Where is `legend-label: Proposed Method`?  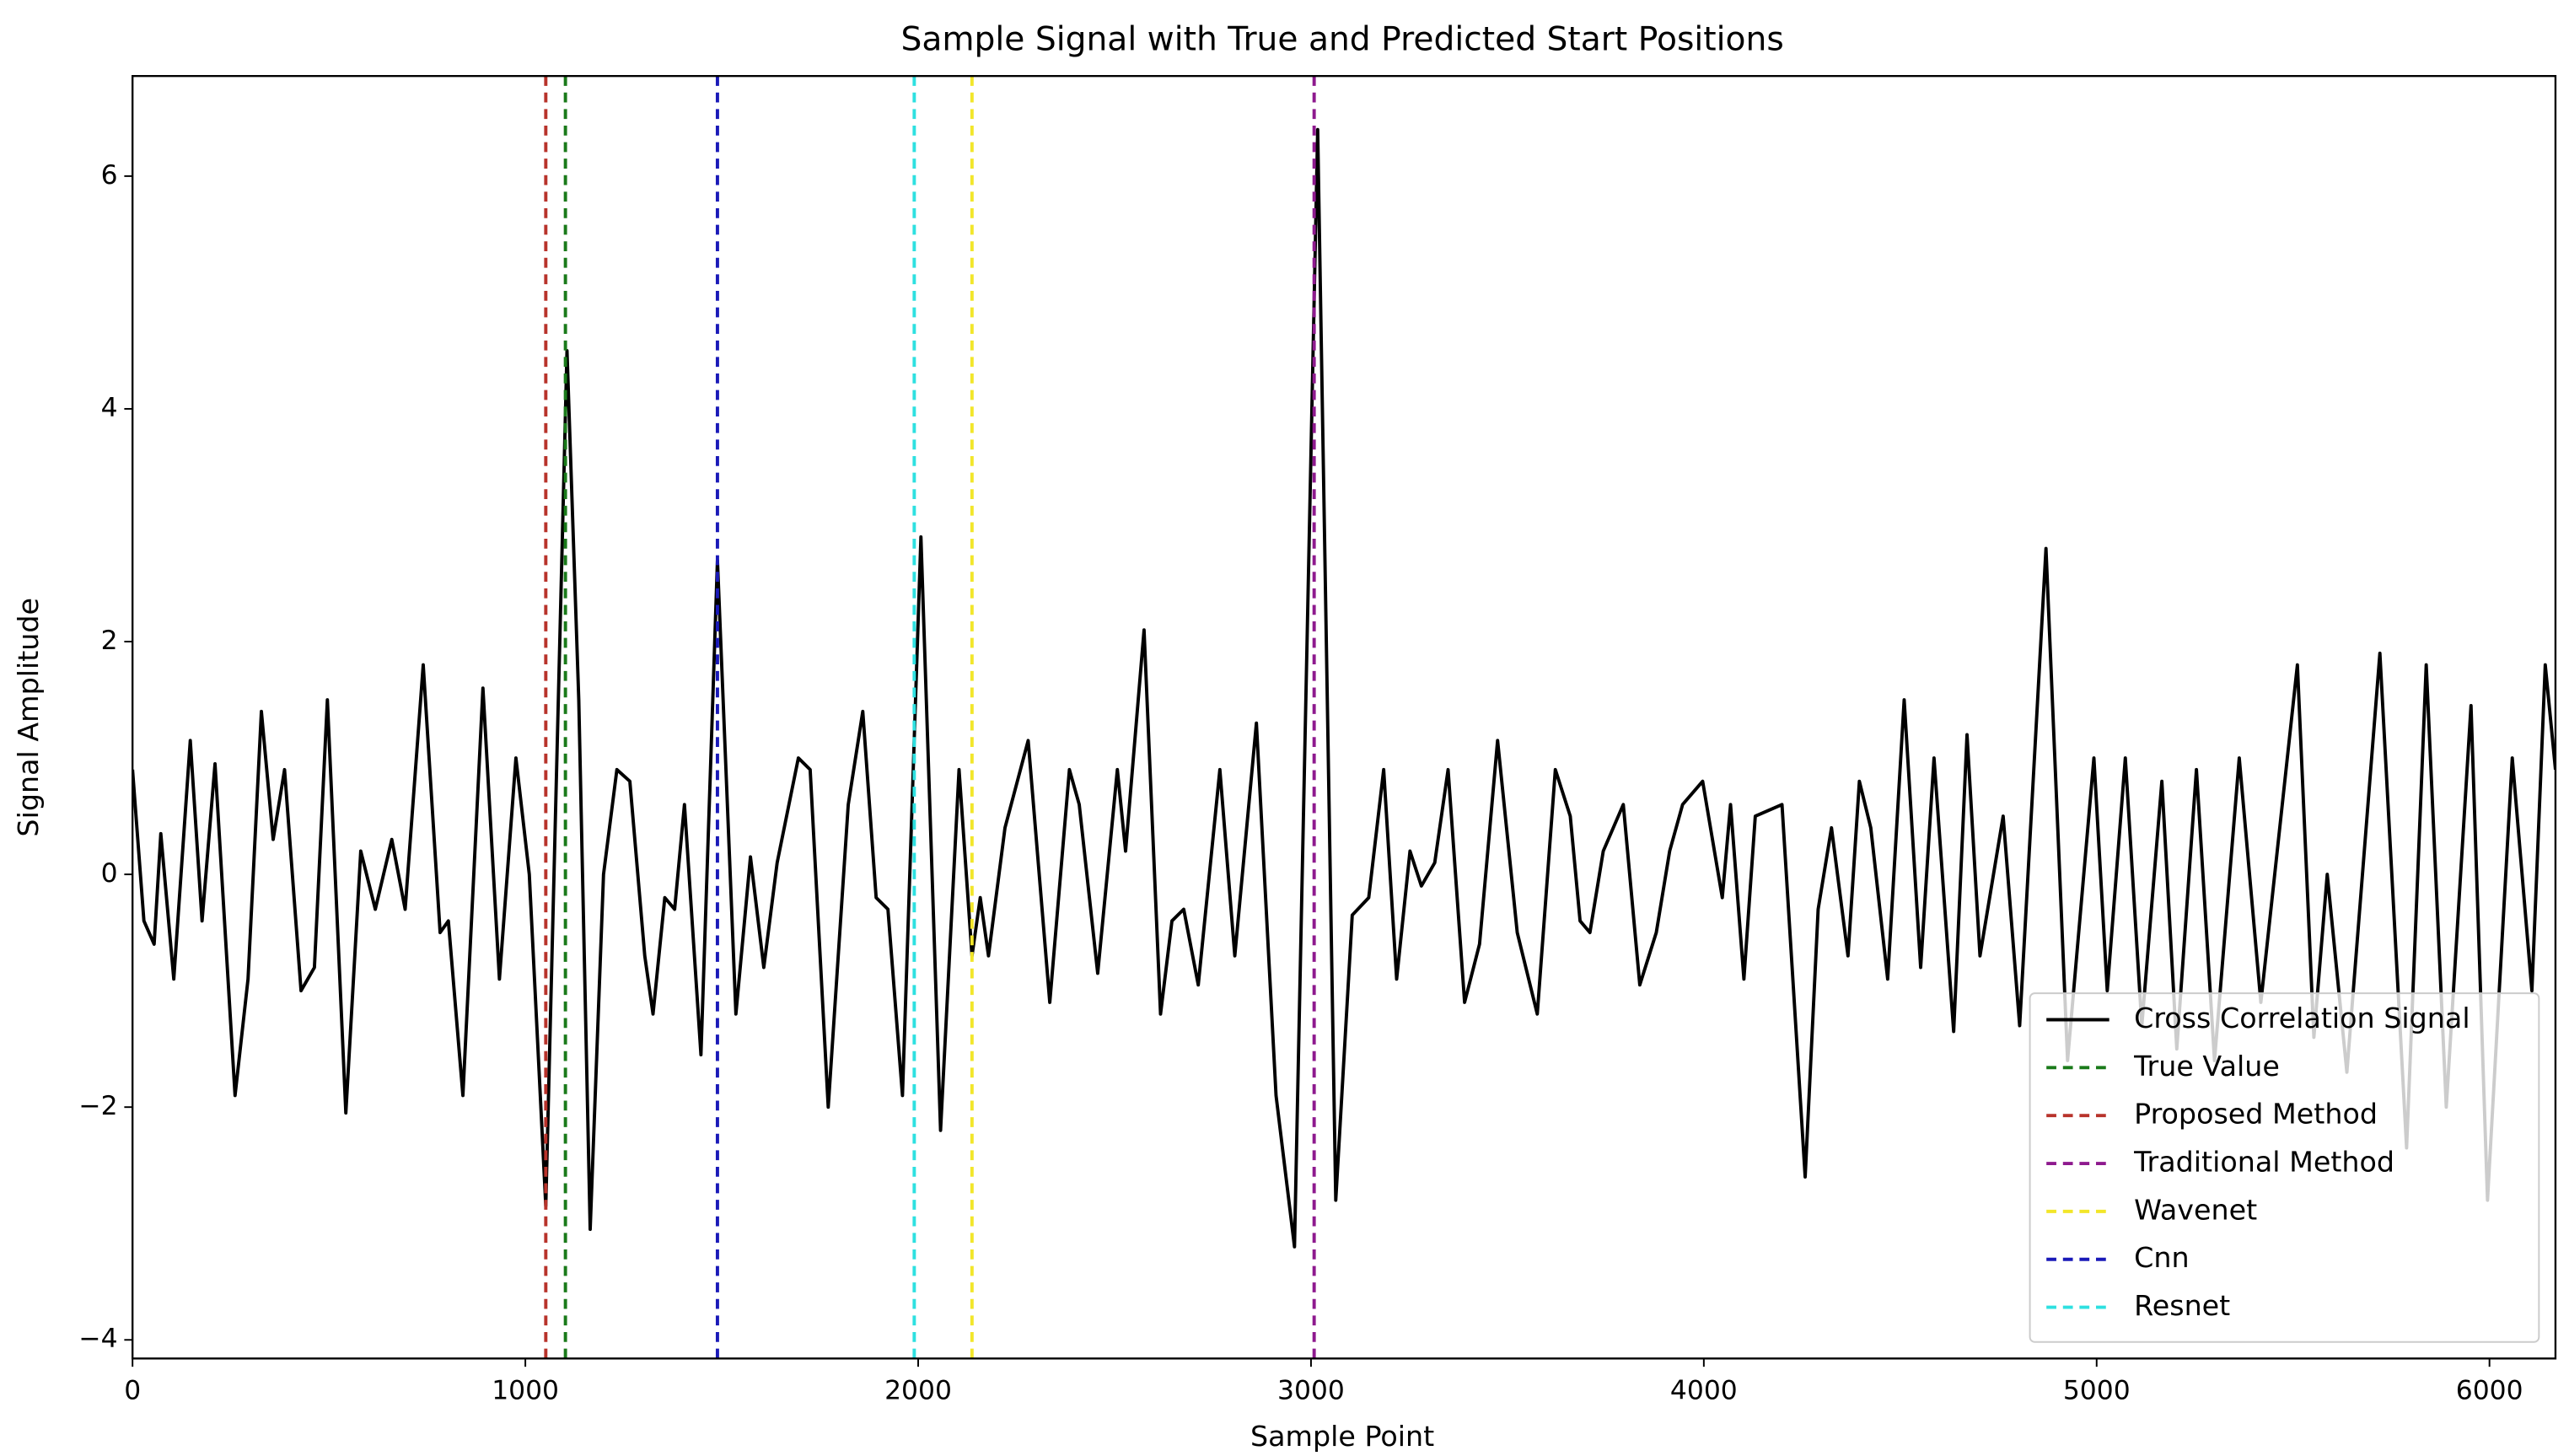
legend-label: Proposed Method is located at coordinates (2256, 1114).